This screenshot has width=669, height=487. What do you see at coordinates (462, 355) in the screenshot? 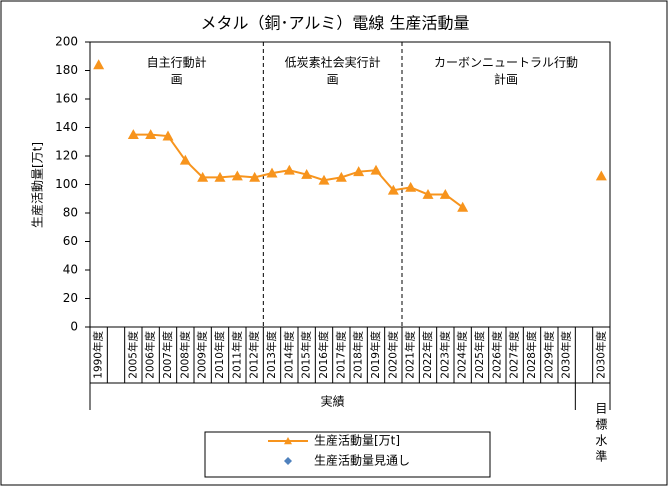
I see `x-tick-label: 2024年度` at bounding box center [462, 355].